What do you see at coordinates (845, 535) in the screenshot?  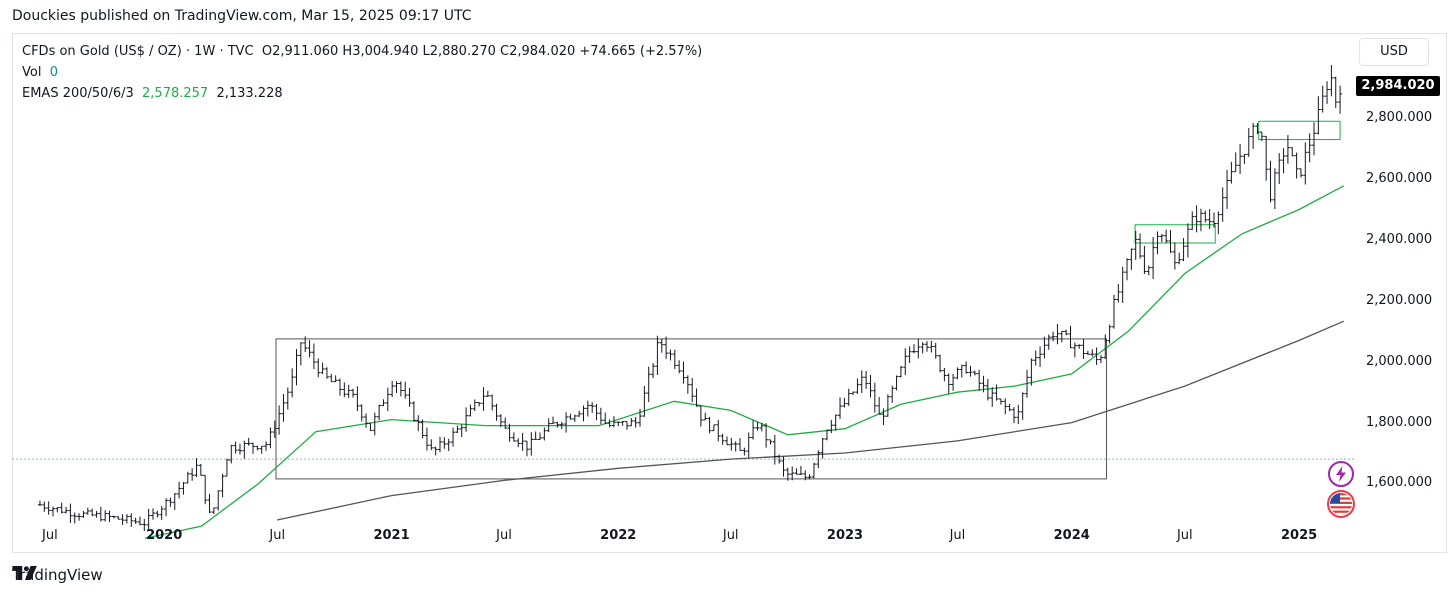 I see `time-tick-label: 2023` at bounding box center [845, 535].